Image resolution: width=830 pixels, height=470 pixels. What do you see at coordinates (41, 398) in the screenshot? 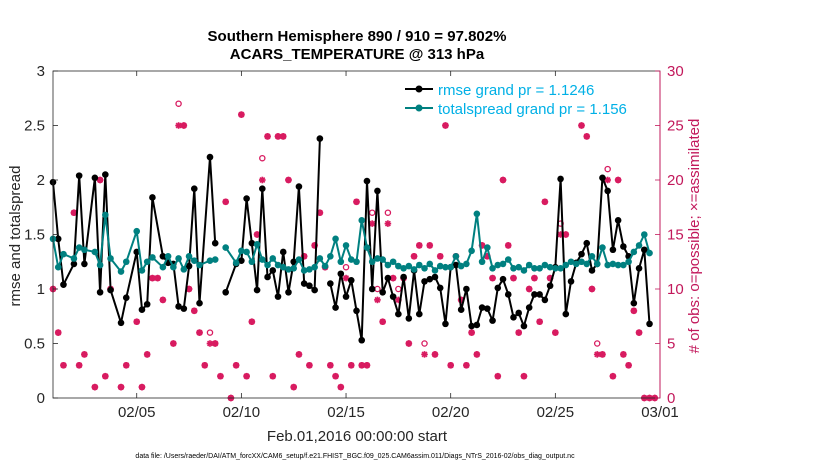
I see `y-left-tick-label: 0` at bounding box center [41, 398].